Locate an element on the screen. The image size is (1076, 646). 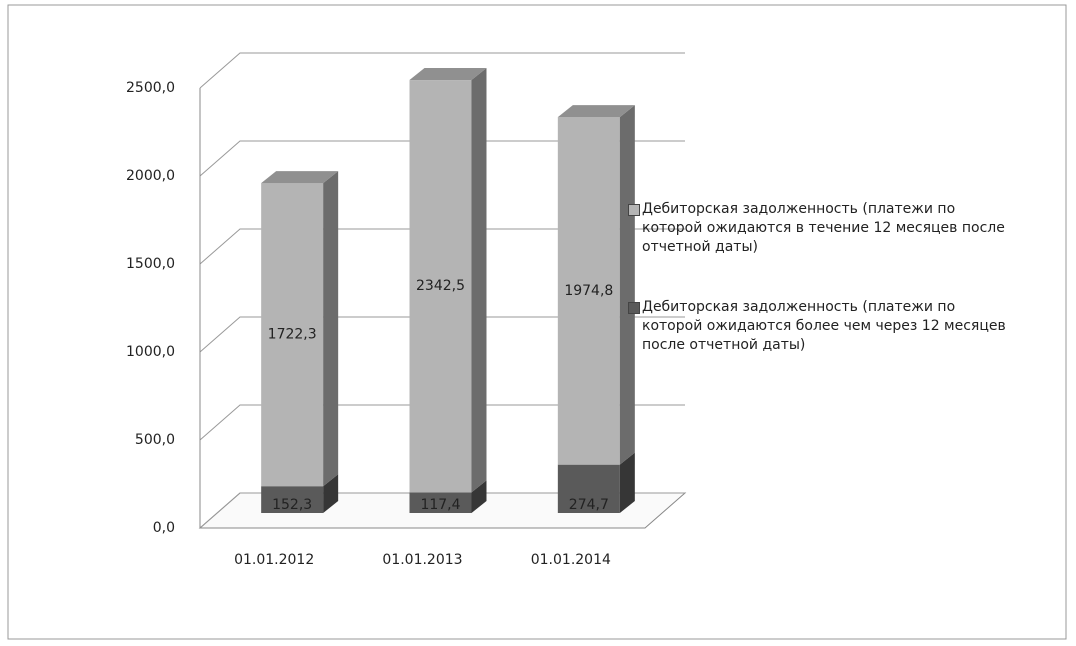
y-tick-label: 1500,0 is located at coordinates (150, 264).